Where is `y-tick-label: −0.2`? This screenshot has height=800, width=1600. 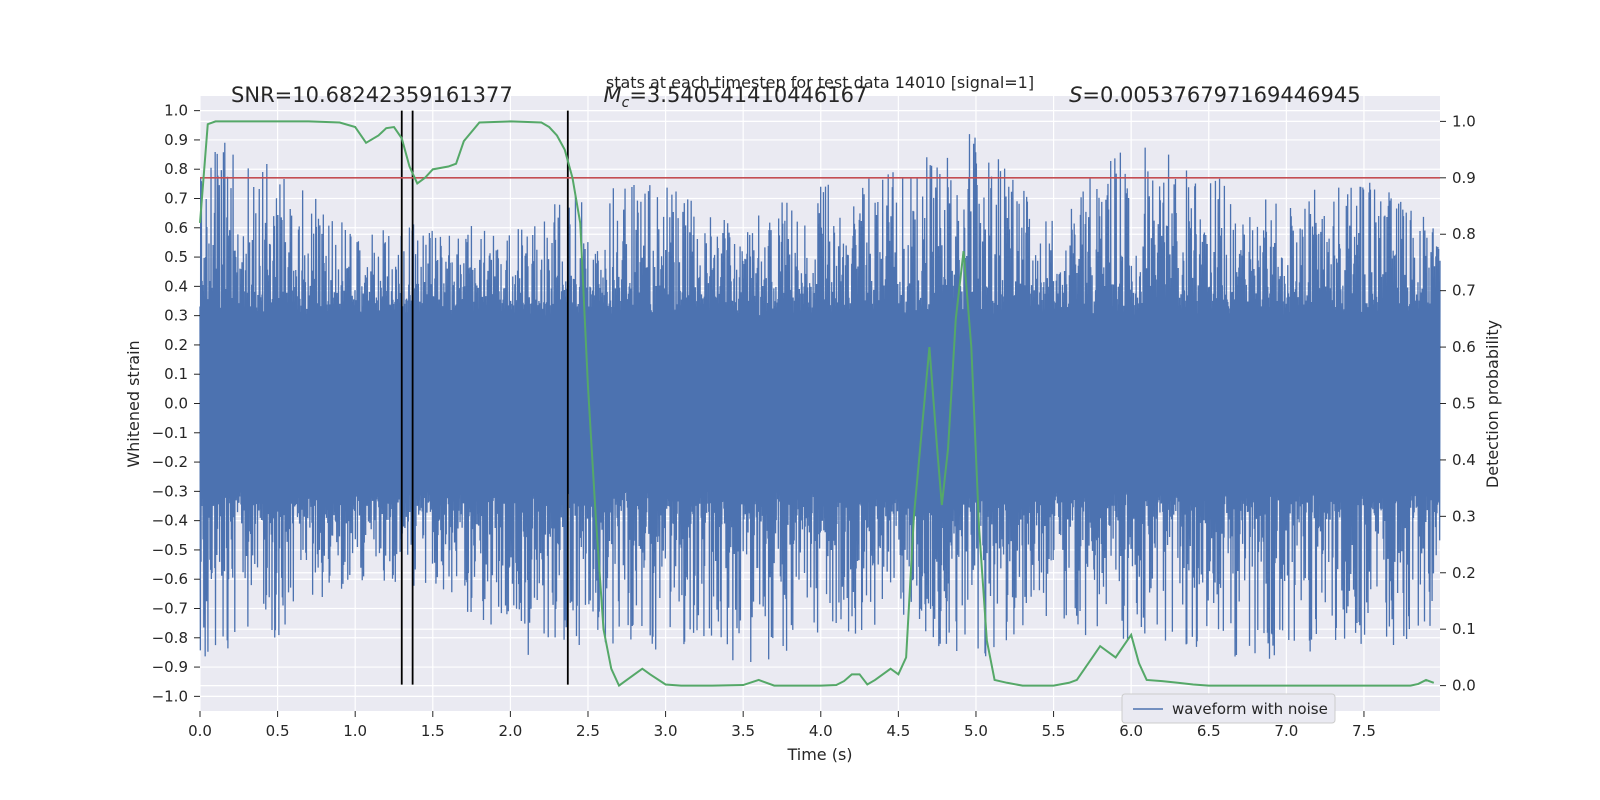
y-tick-label: −0.2 is located at coordinates (170, 462).